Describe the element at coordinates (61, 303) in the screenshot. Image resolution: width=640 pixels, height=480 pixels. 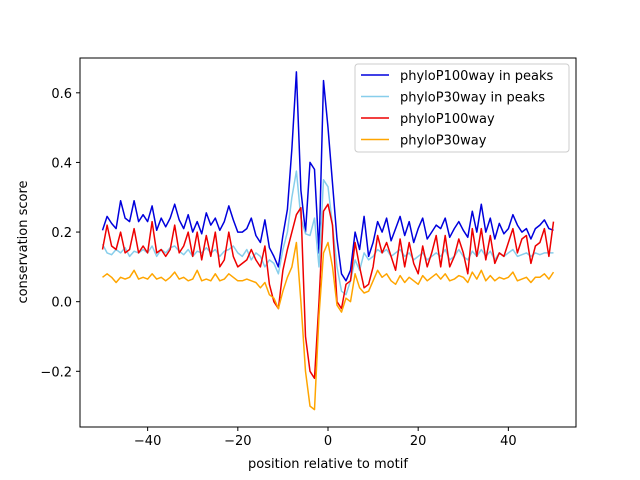
I see `y-tick-label: 0.0` at that location.